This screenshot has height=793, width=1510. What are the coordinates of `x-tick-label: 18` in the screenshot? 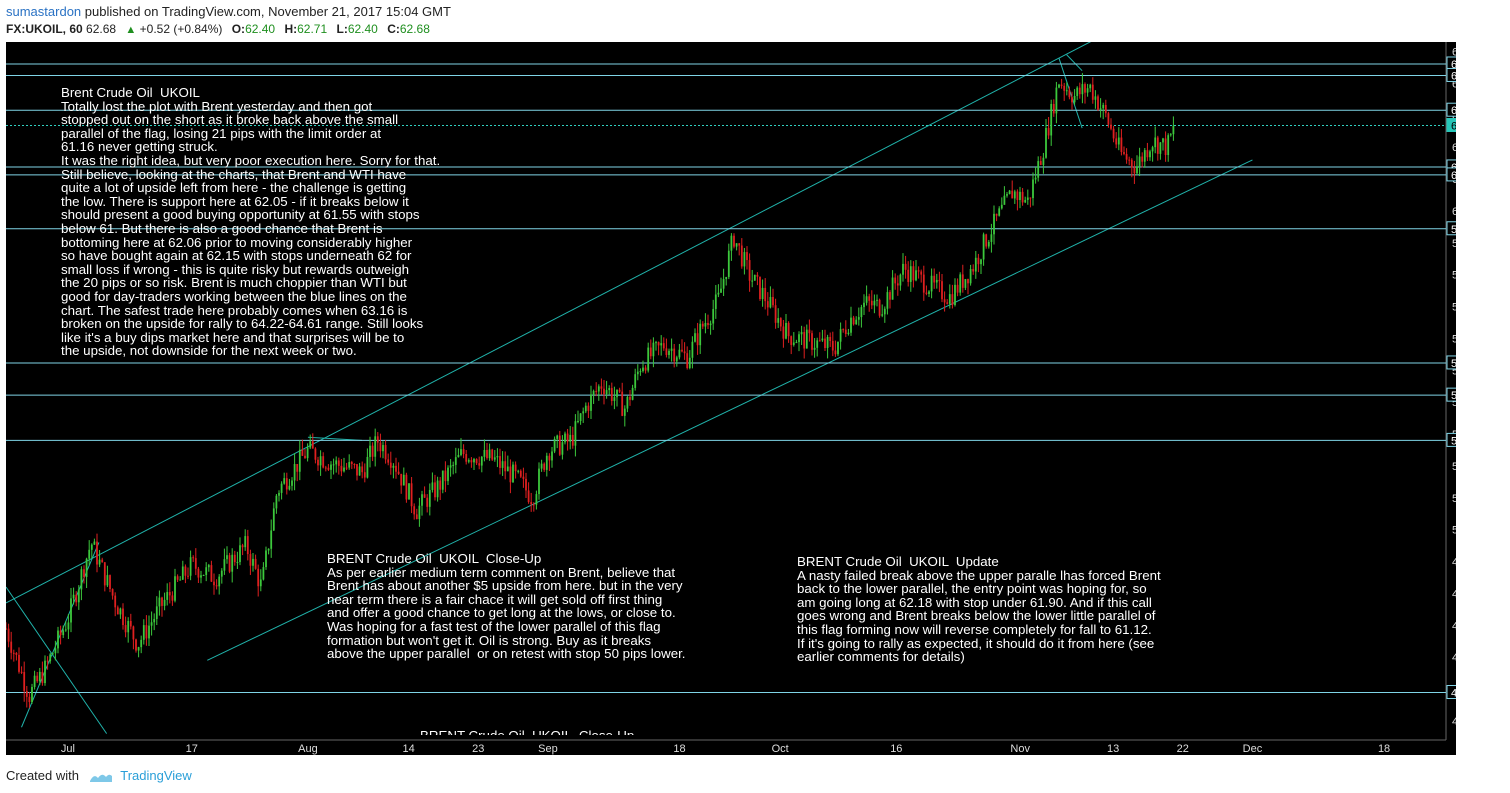 It's located at (1384, 749).